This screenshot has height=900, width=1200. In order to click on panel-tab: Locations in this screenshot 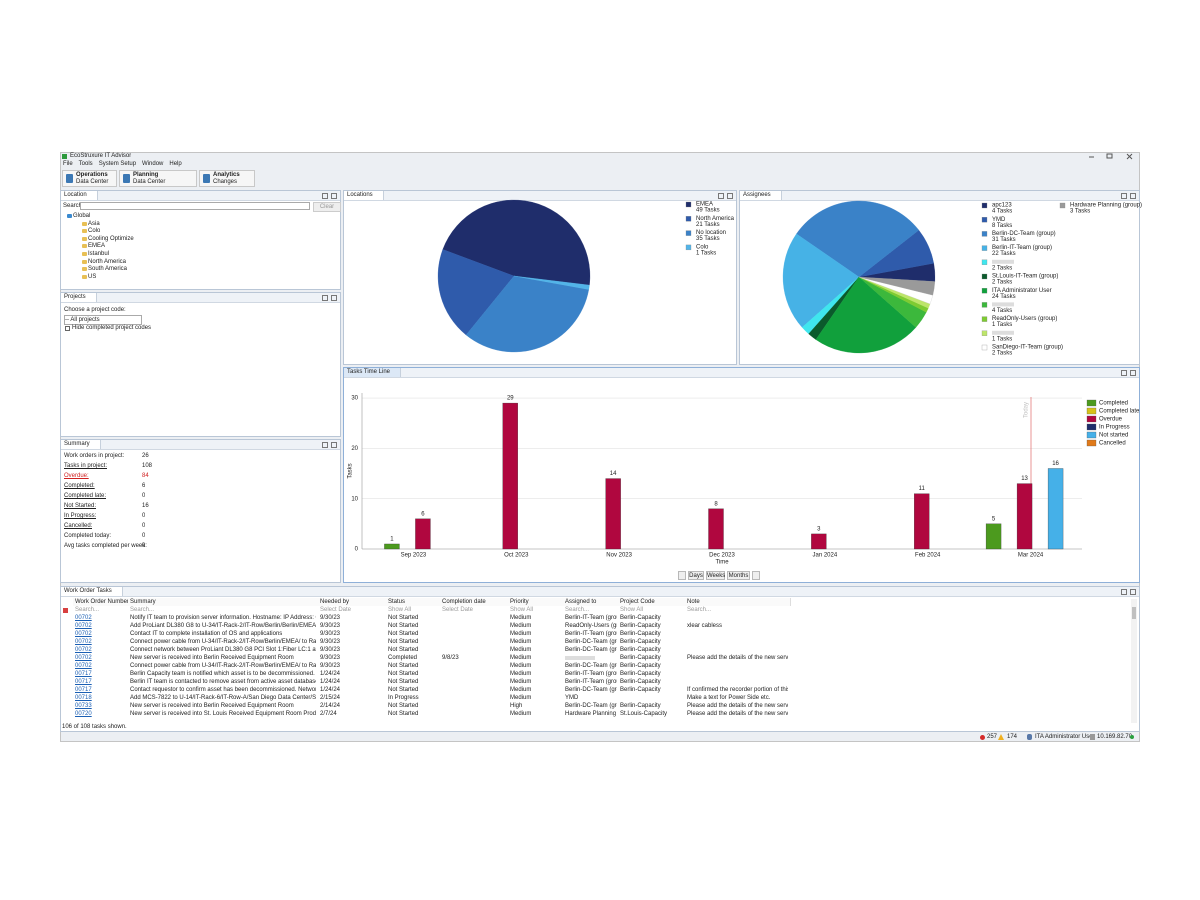, I will do `click(364, 195)`.